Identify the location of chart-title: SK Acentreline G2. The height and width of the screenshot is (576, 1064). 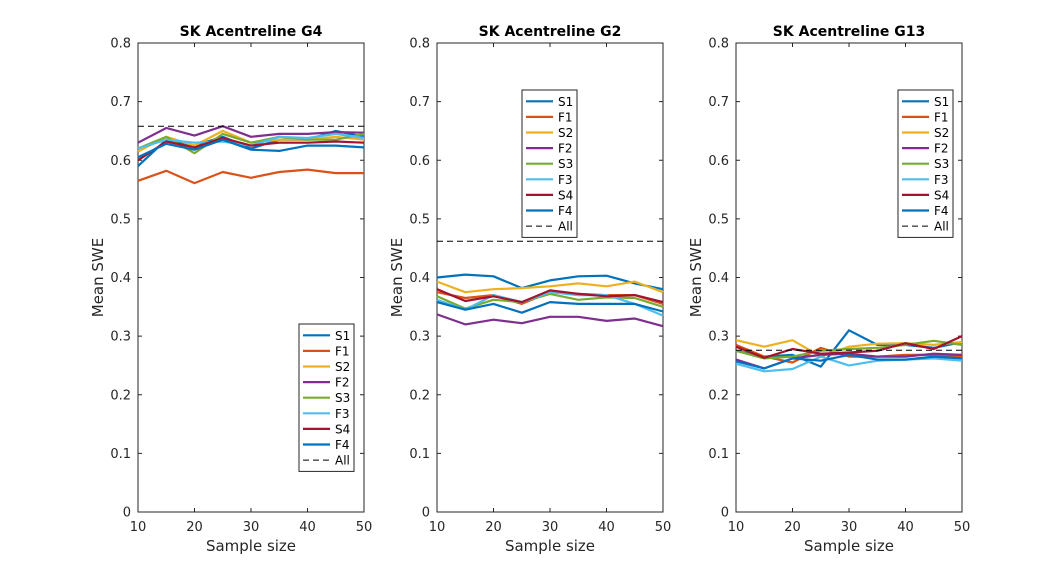
(550, 32).